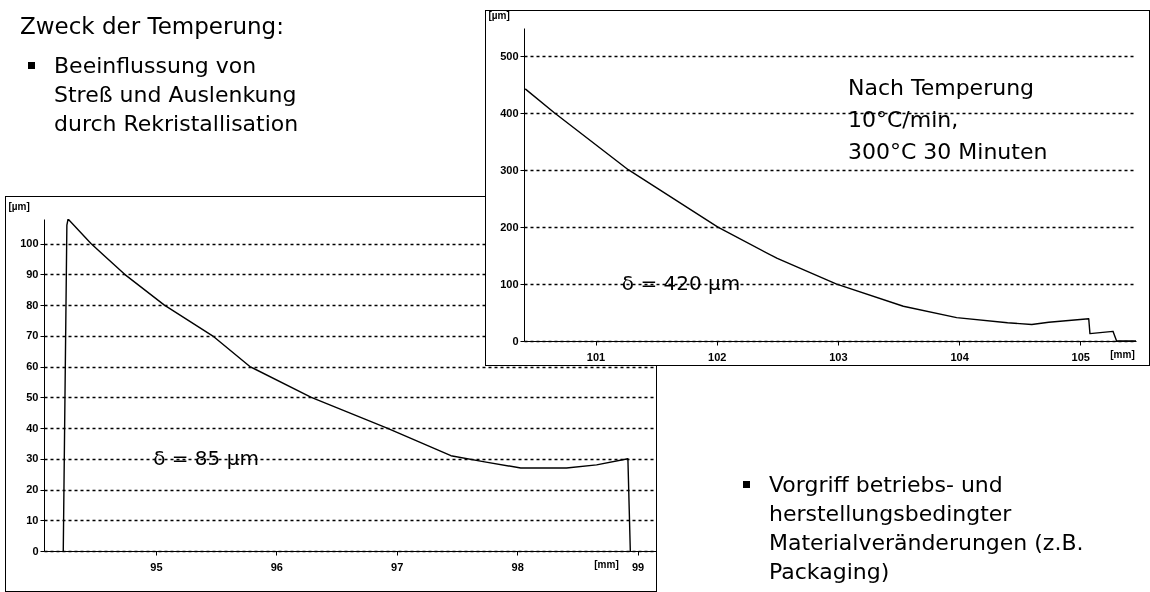 The image size is (1150, 592). What do you see at coordinates (926, 528) in the screenshot?
I see `text: Vorgriff betriebs- und herstellungsbedingter Materialveränderungen (z.B. Packaging)` at bounding box center [926, 528].